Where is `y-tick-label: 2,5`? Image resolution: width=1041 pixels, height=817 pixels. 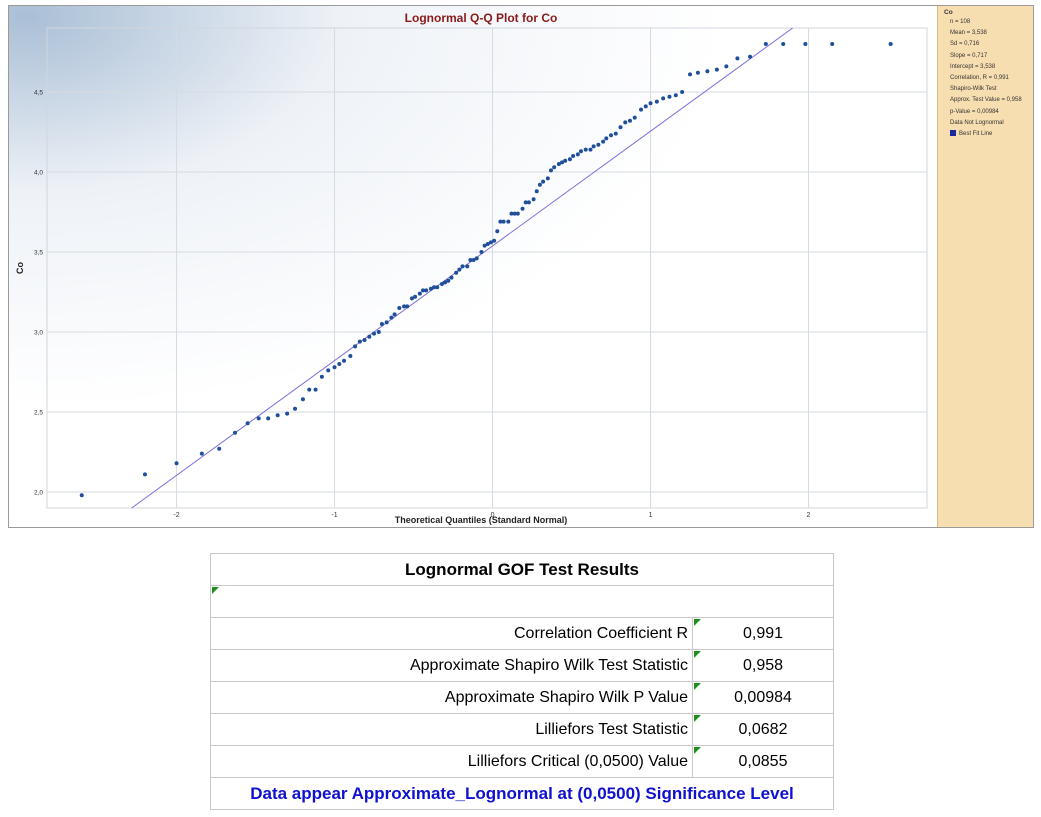 y-tick-label: 2,5 is located at coordinates (38, 413).